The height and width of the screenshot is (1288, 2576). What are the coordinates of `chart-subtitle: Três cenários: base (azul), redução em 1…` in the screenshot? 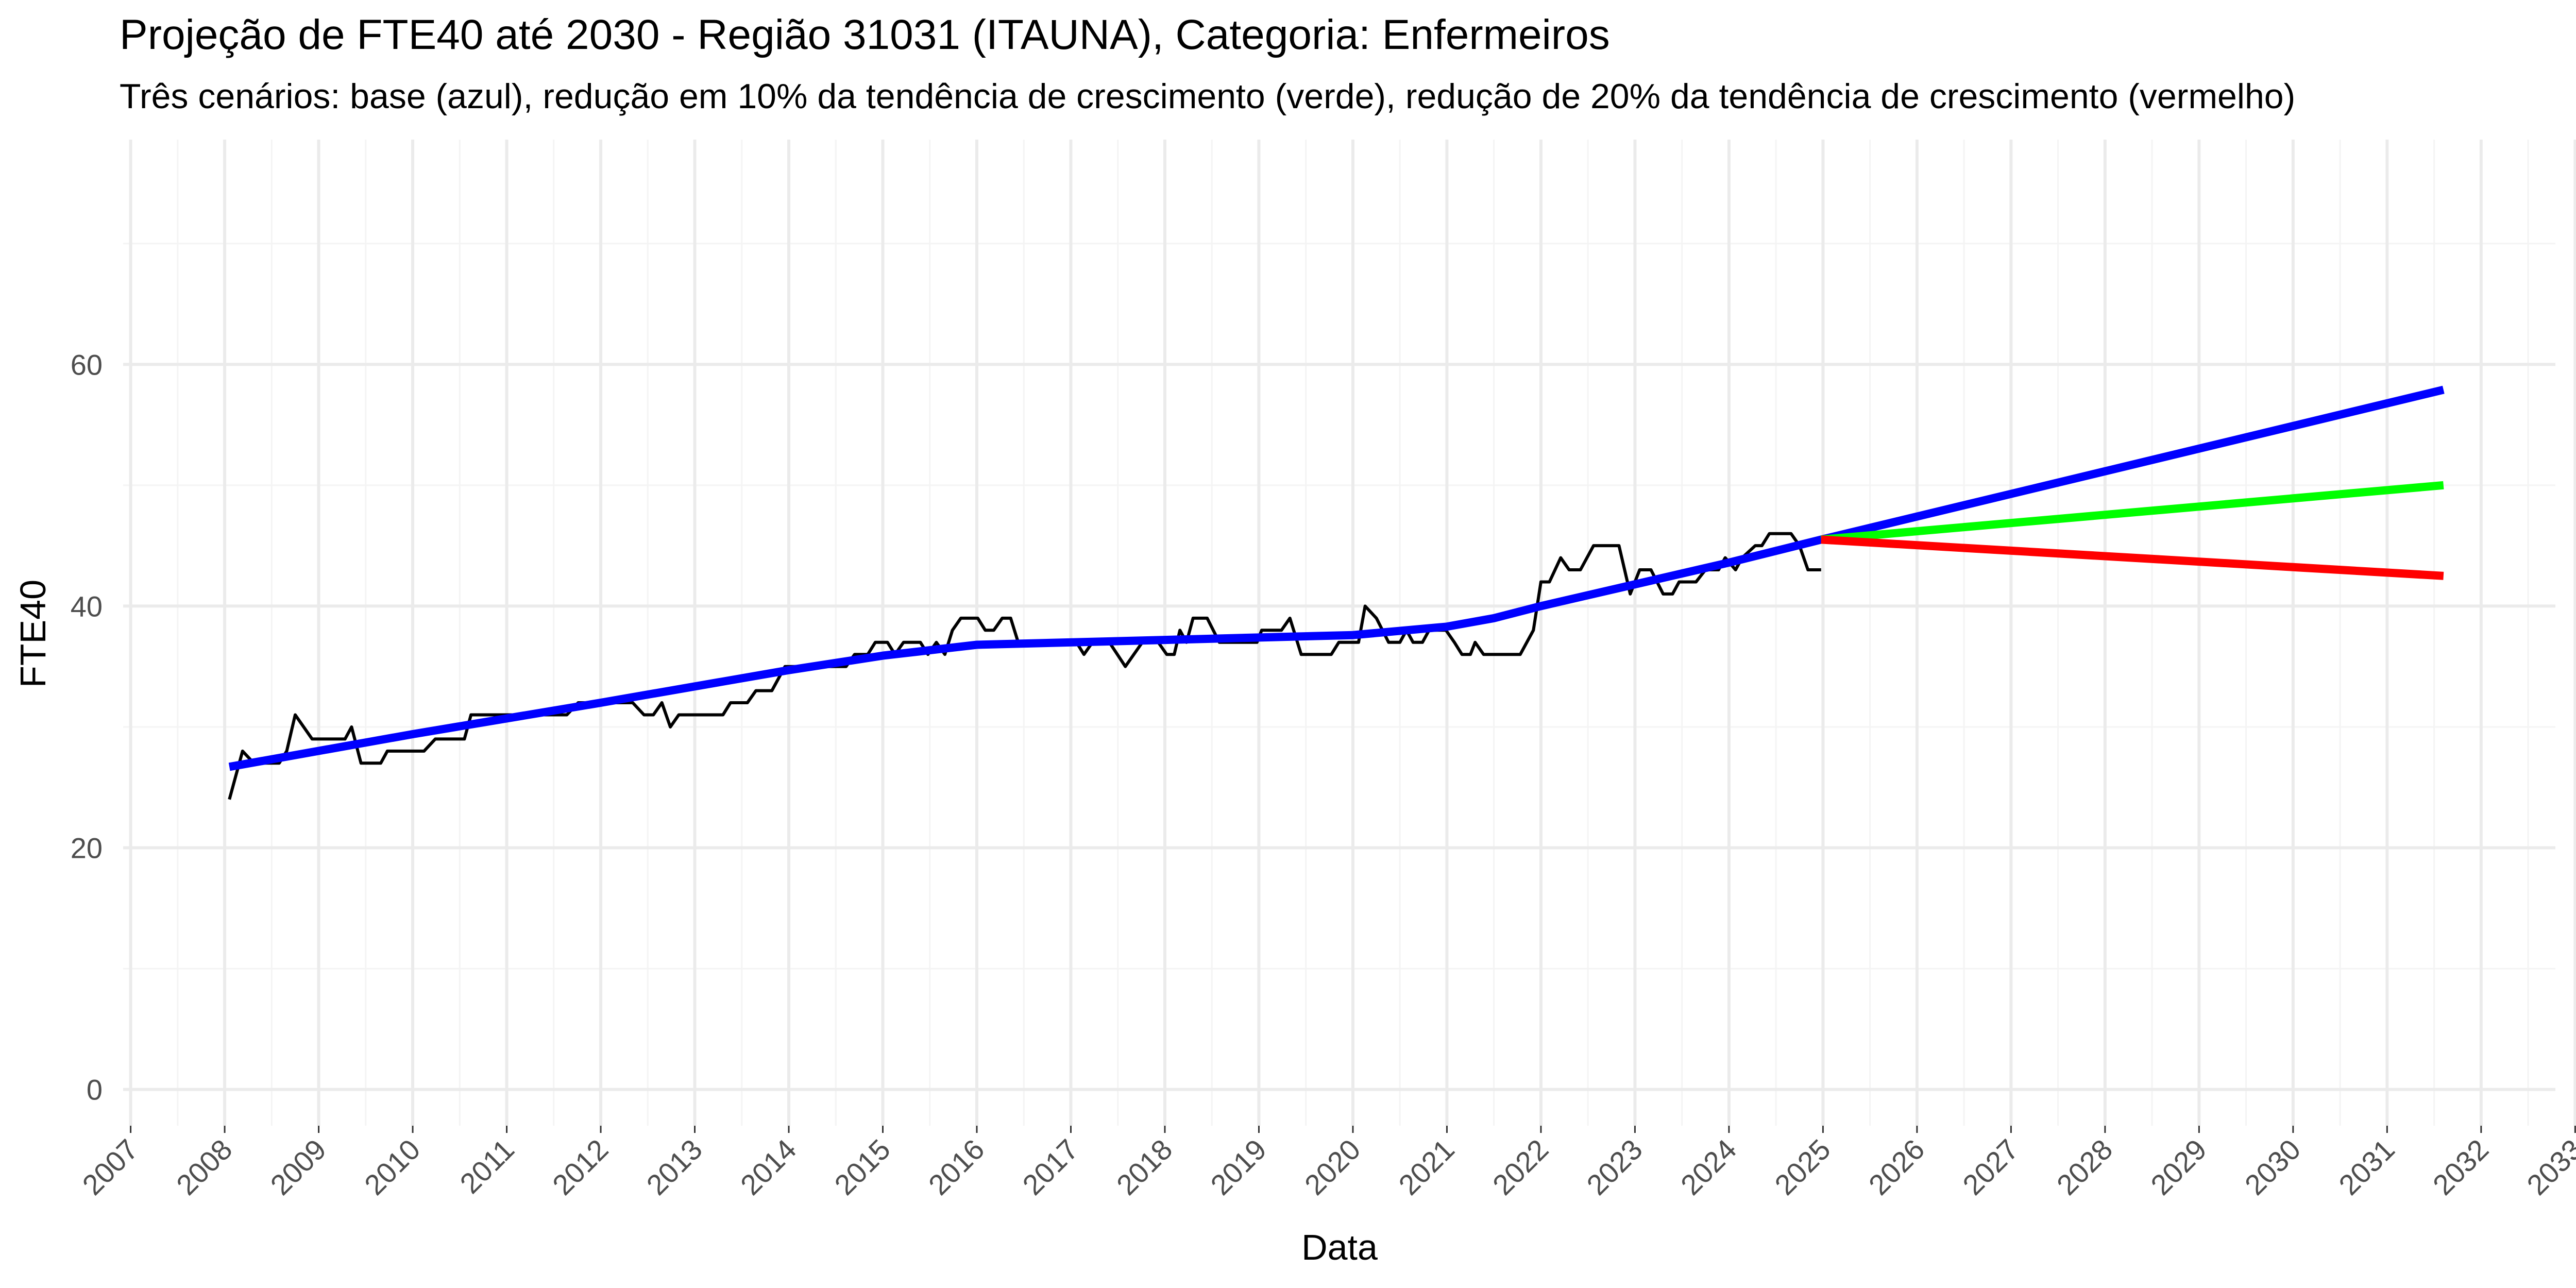 It's located at (1207, 96).